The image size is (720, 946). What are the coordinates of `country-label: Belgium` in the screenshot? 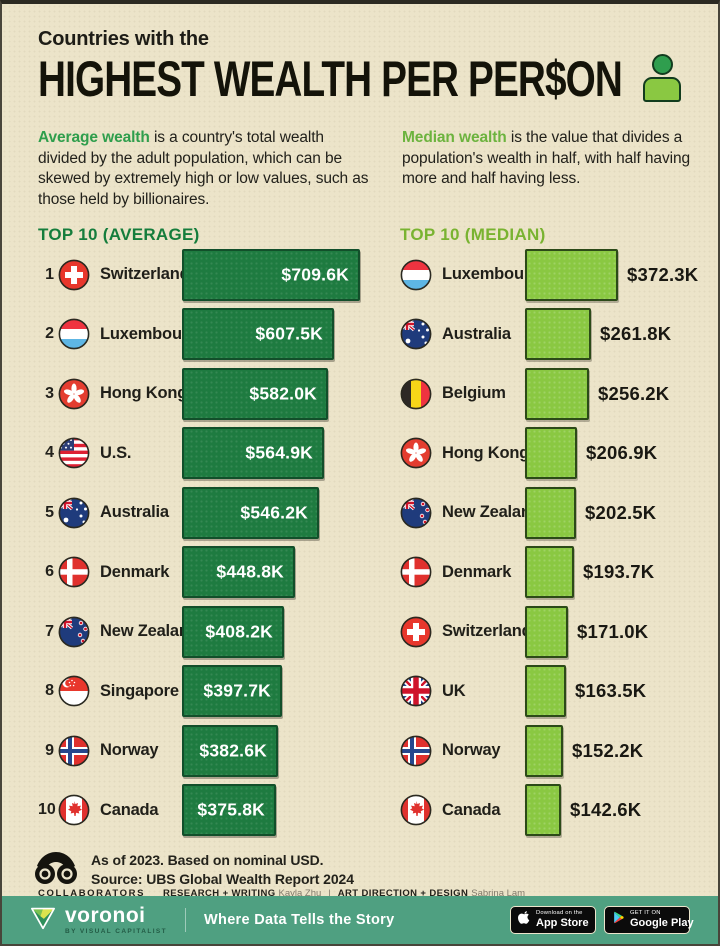 It's located at (474, 393).